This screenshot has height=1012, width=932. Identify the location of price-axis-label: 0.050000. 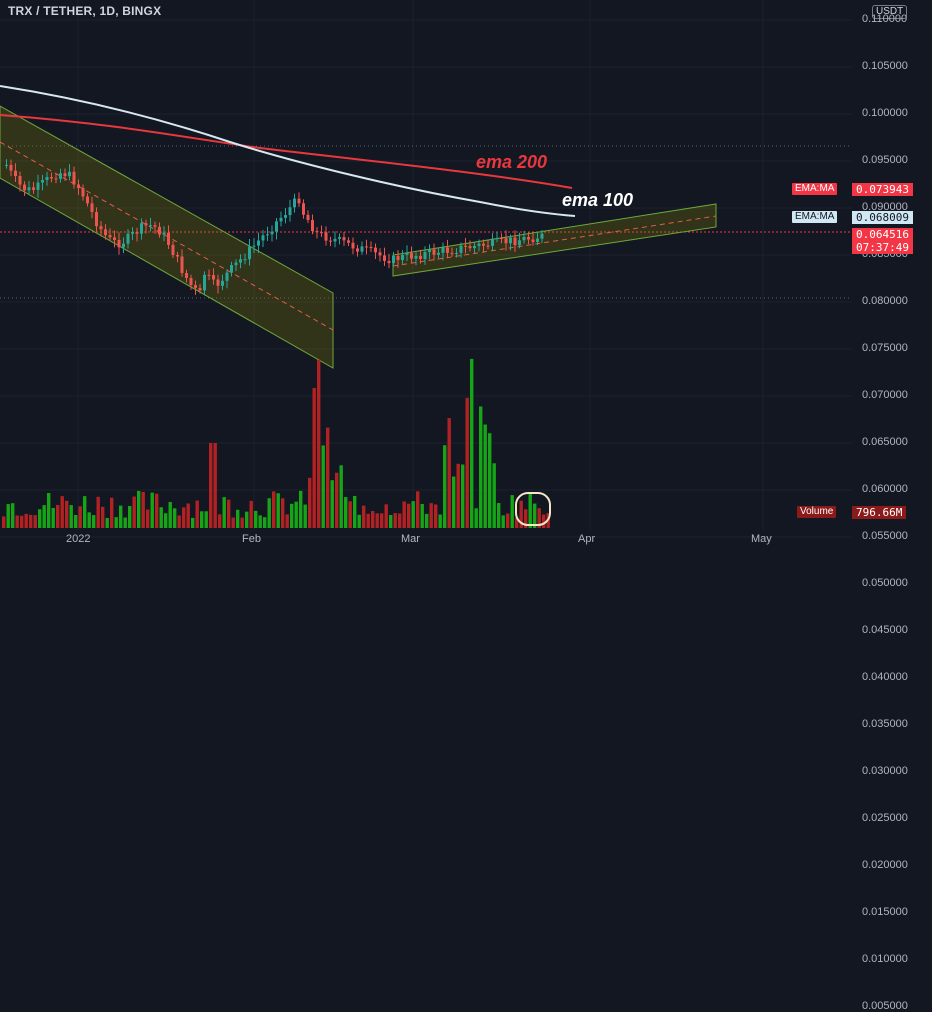
(885, 583).